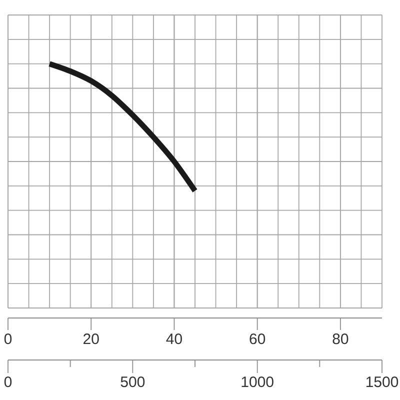  What do you see at coordinates (258, 382) in the screenshot?
I see `x2-tick-label: 1000` at bounding box center [258, 382].